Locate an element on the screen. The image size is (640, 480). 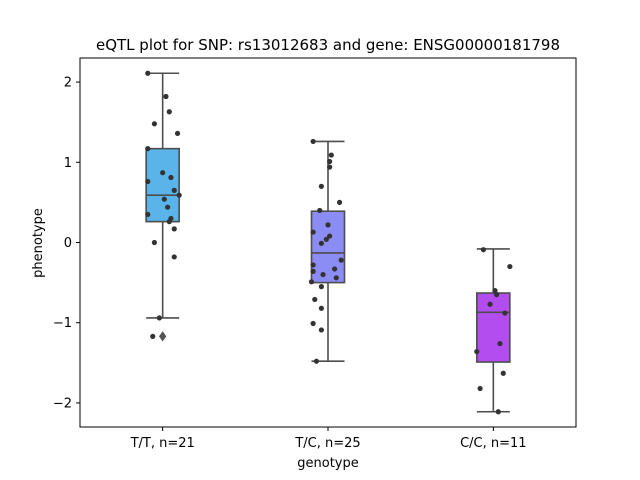
y-tick-label: 1 is located at coordinates (68, 163).